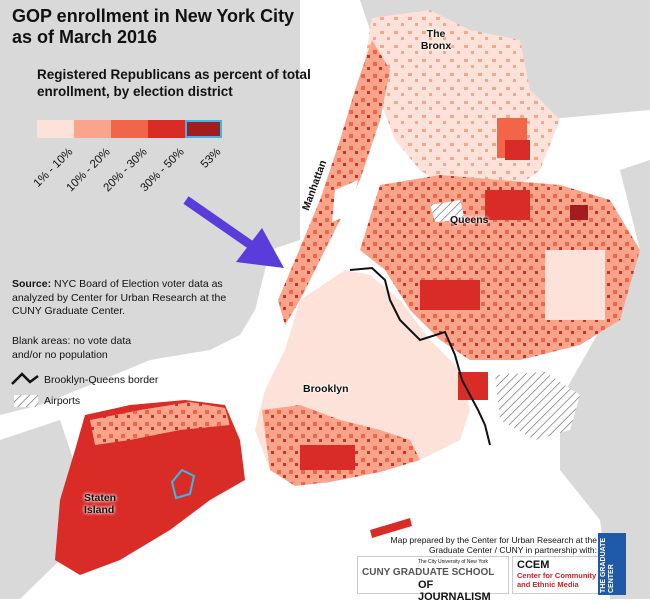 Image resolution: width=650 pixels, height=603 pixels. Describe the element at coordinates (62, 401) in the screenshot. I see `airports-legend-label: Airports` at that location.